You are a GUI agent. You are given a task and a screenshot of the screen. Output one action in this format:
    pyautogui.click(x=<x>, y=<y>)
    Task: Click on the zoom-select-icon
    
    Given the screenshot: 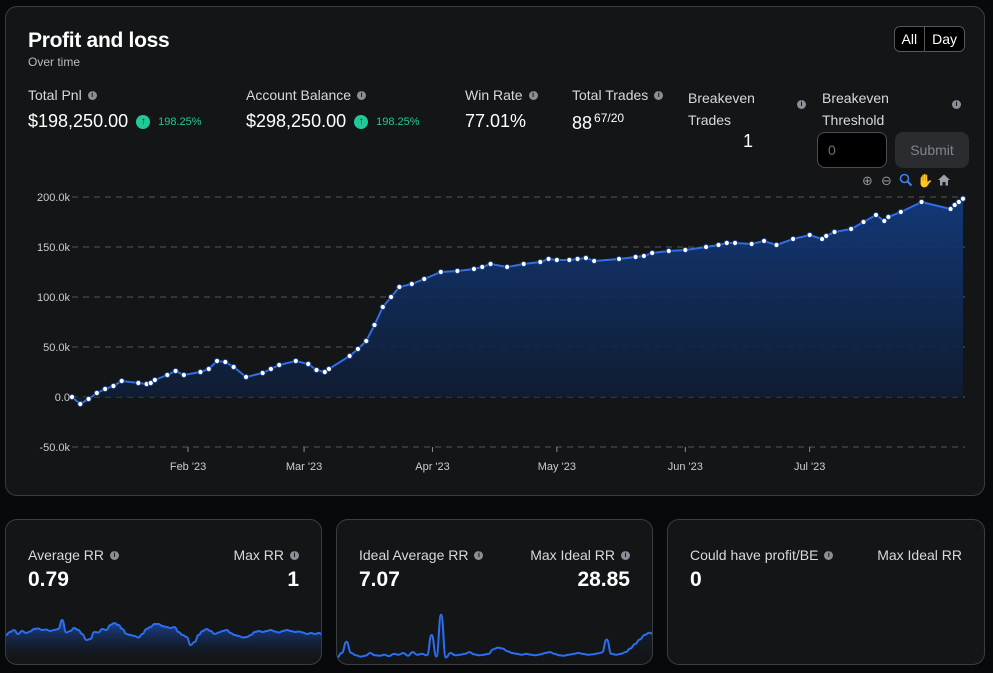 What is the action you would take?
    pyautogui.click(x=905, y=180)
    